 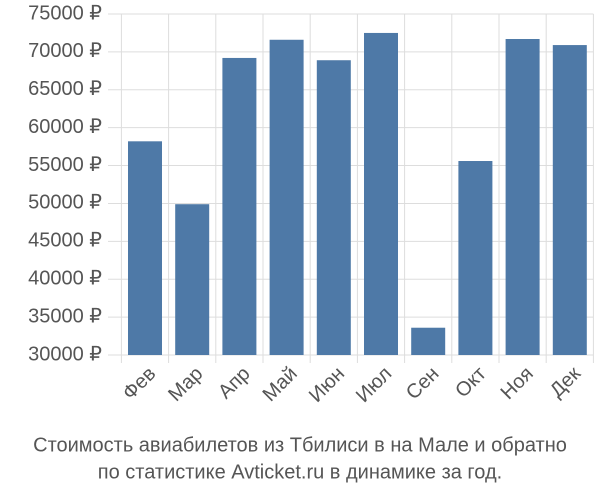 I want to click on y-tick-label: 40000 ₽, so click(x=65, y=279).